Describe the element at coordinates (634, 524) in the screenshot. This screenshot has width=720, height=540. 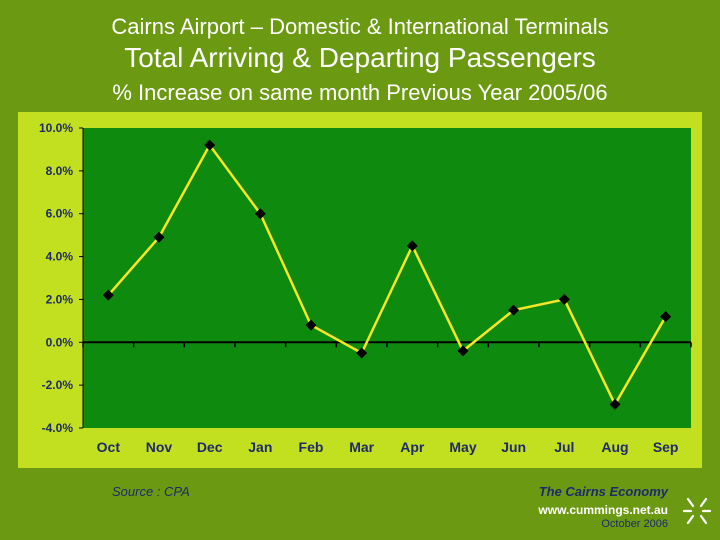
I see `publication-date: October 2006` at that location.